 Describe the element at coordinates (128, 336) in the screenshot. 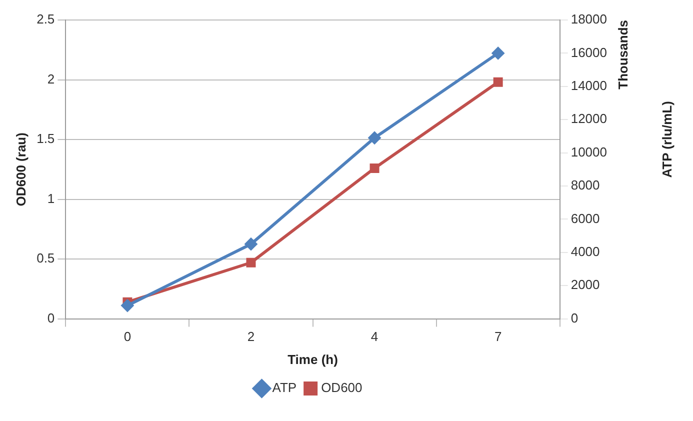

I see `x-tick-label: 0` at that location.